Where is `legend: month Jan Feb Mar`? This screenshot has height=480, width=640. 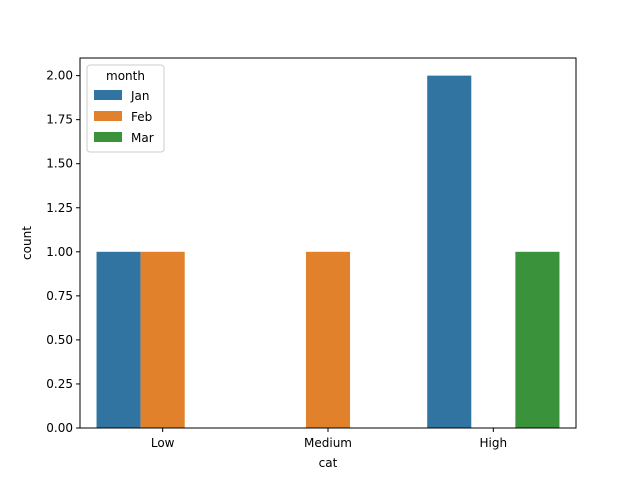 legend: month Jan Feb Mar is located at coordinates (125, 108).